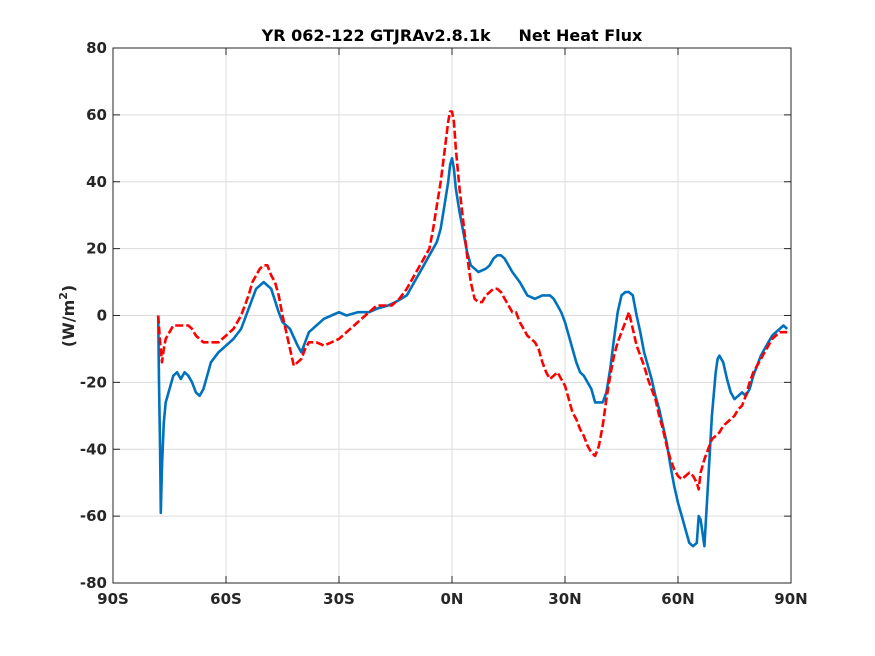 The height and width of the screenshot is (656, 875). What do you see at coordinates (93, 382) in the screenshot?
I see `y-tick-label: -20` at bounding box center [93, 382].